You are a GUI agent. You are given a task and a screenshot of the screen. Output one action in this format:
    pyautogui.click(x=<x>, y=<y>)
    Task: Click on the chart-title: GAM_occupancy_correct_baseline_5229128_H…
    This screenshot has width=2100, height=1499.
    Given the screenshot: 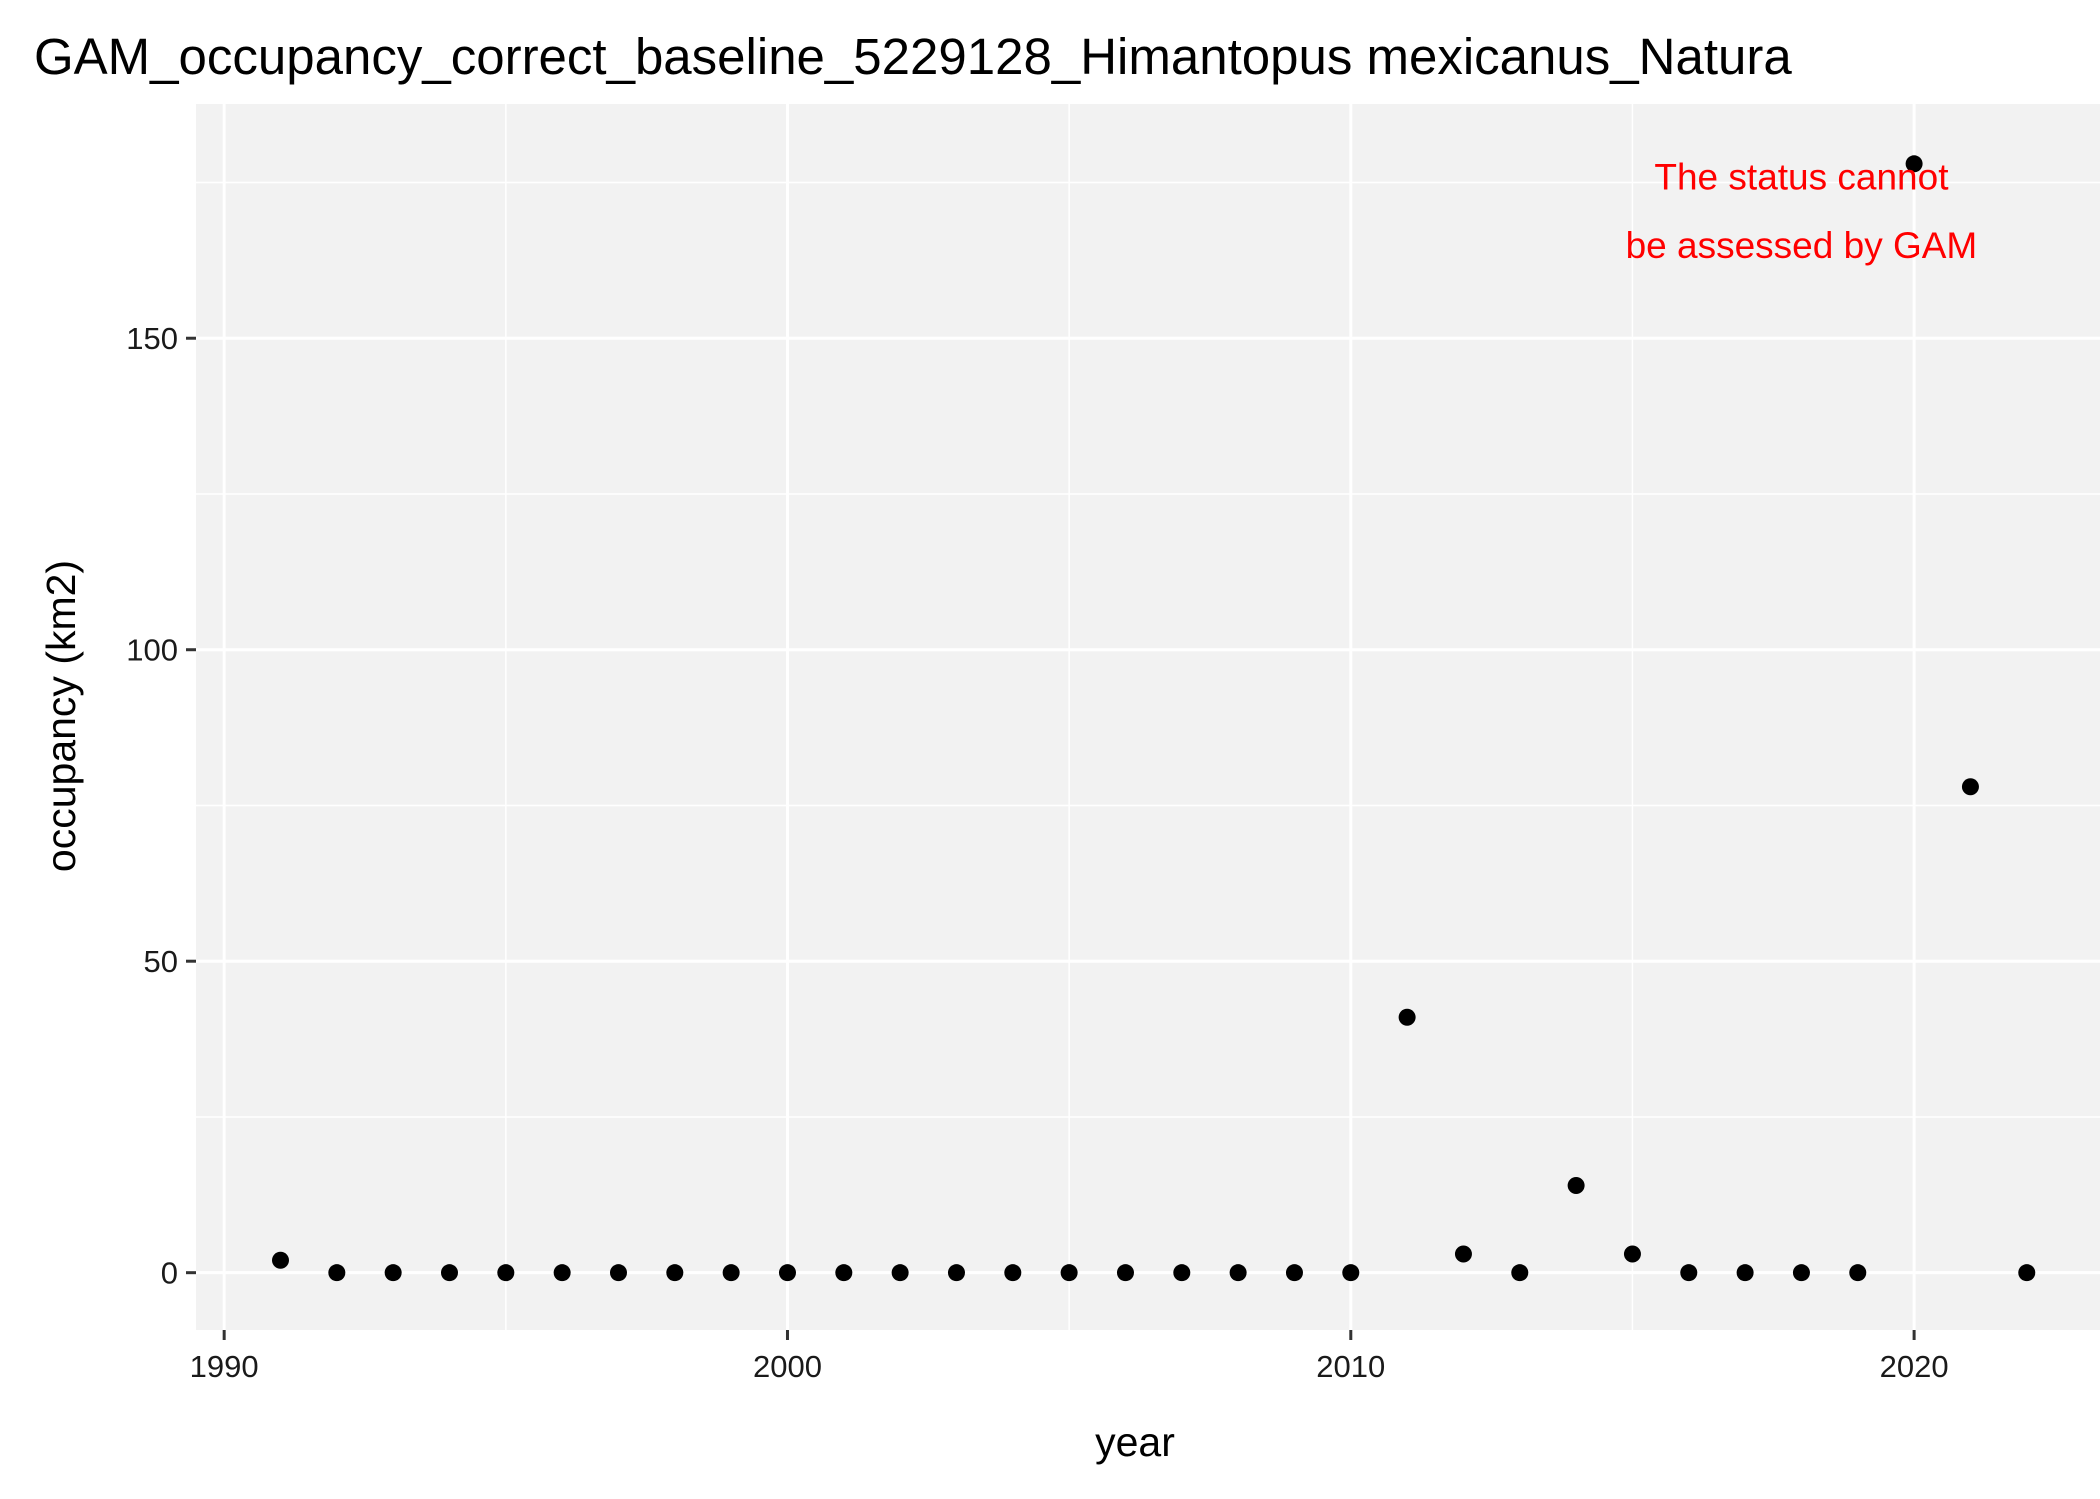 What is the action you would take?
    pyautogui.click(x=913, y=56)
    